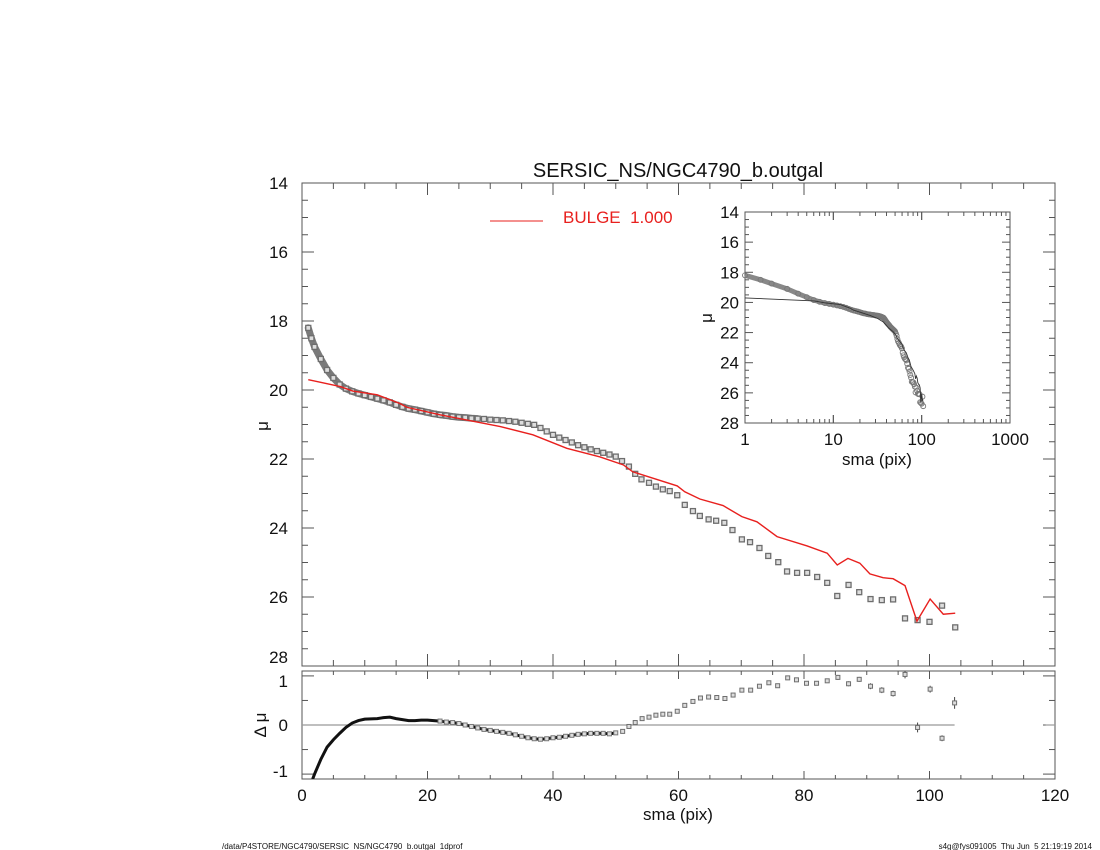 Image resolution: width=1100 pixels, height=850 pixels. What do you see at coordinates (278, 657) in the screenshot?
I see `y-tick-label: 28` at bounding box center [278, 657].